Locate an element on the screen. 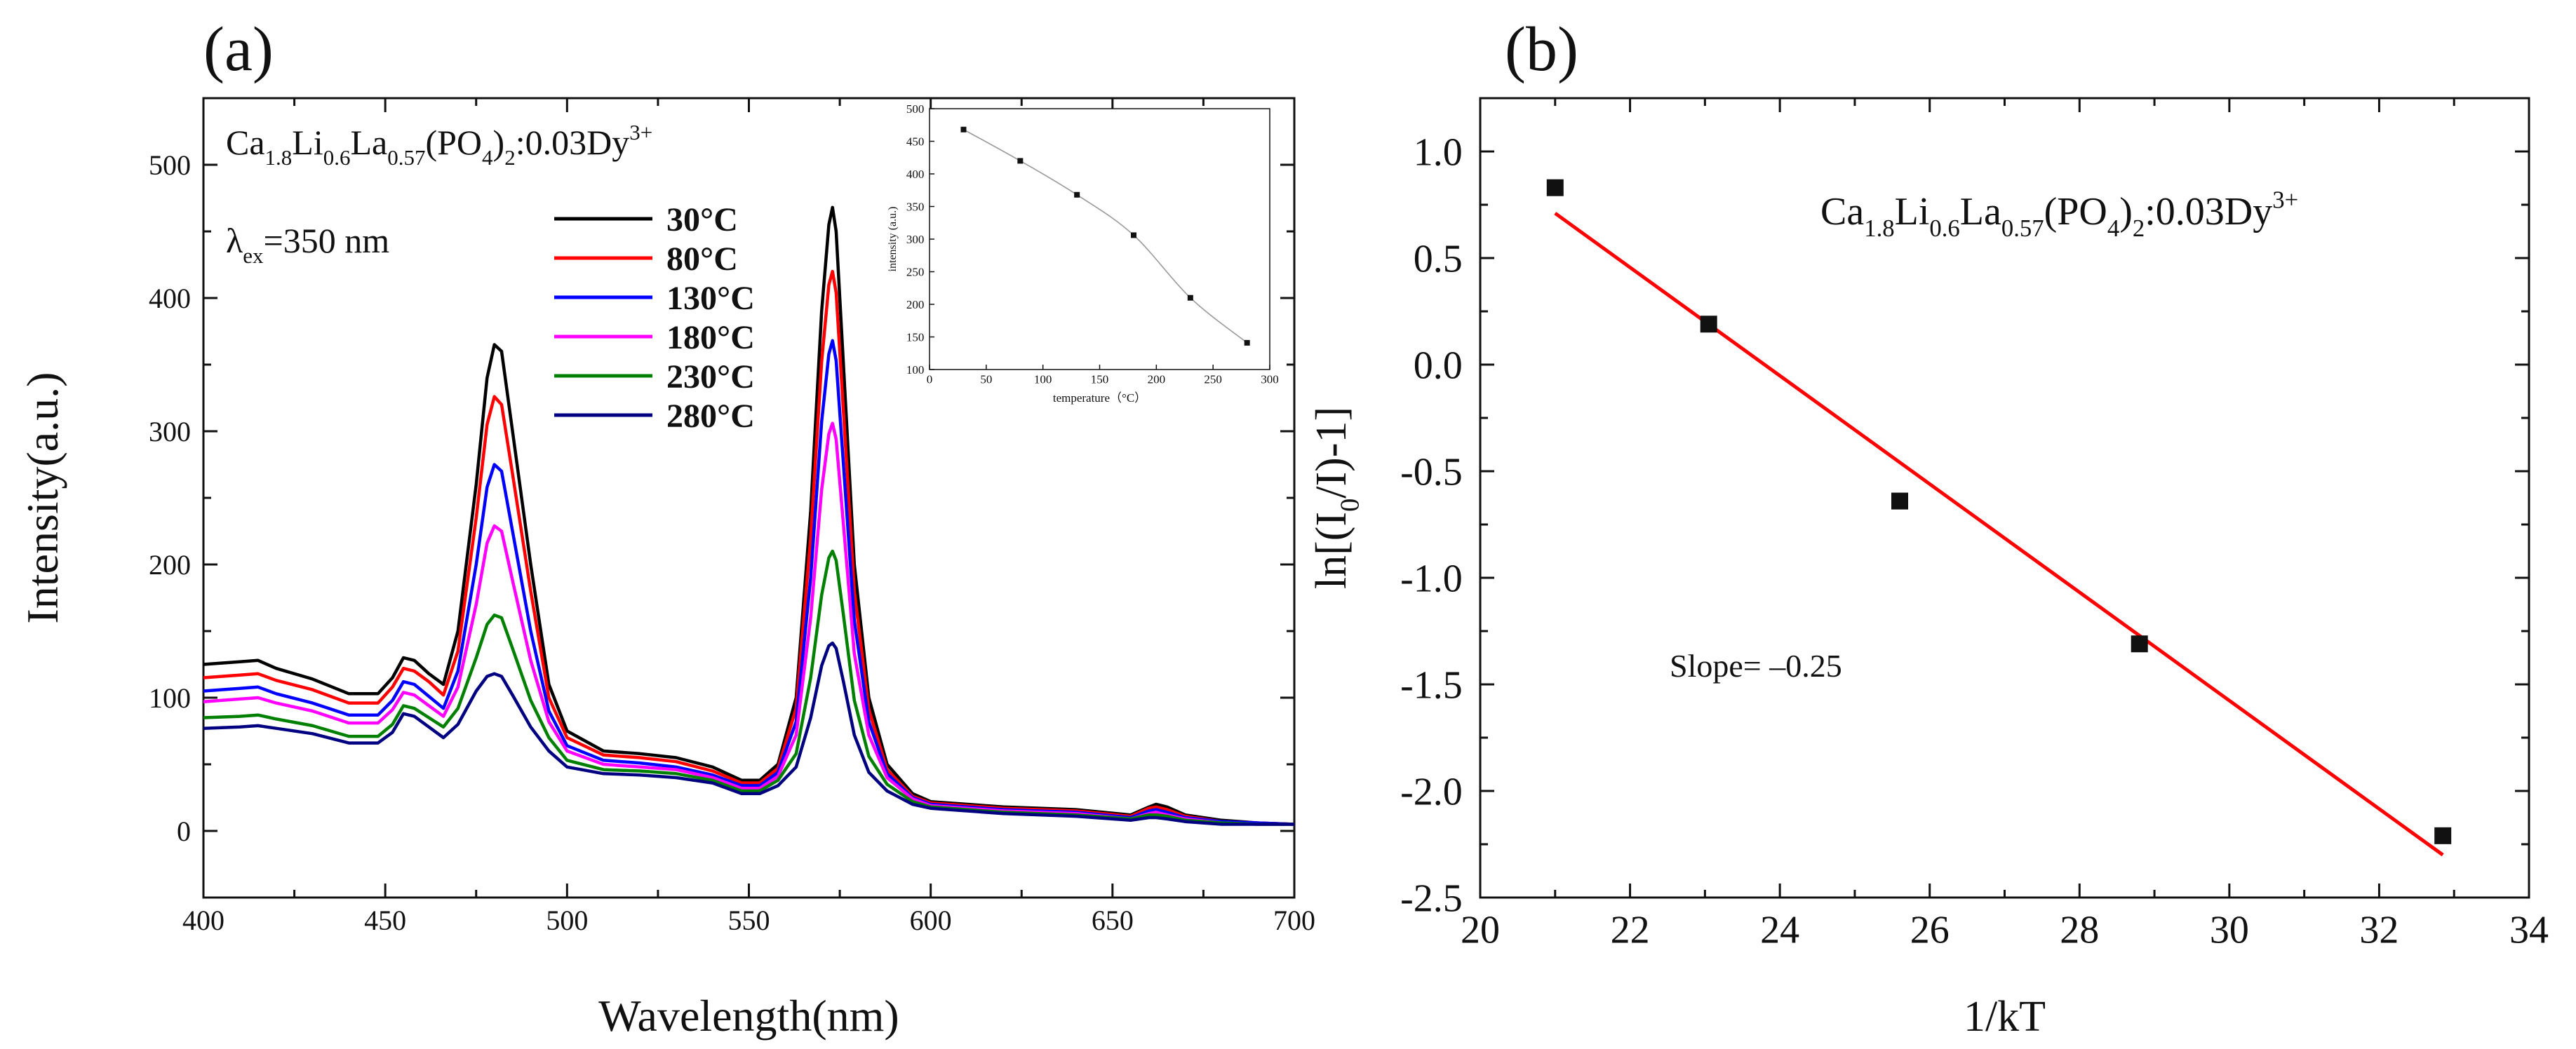  inset-xtick-label: 300 is located at coordinates (1270, 379).